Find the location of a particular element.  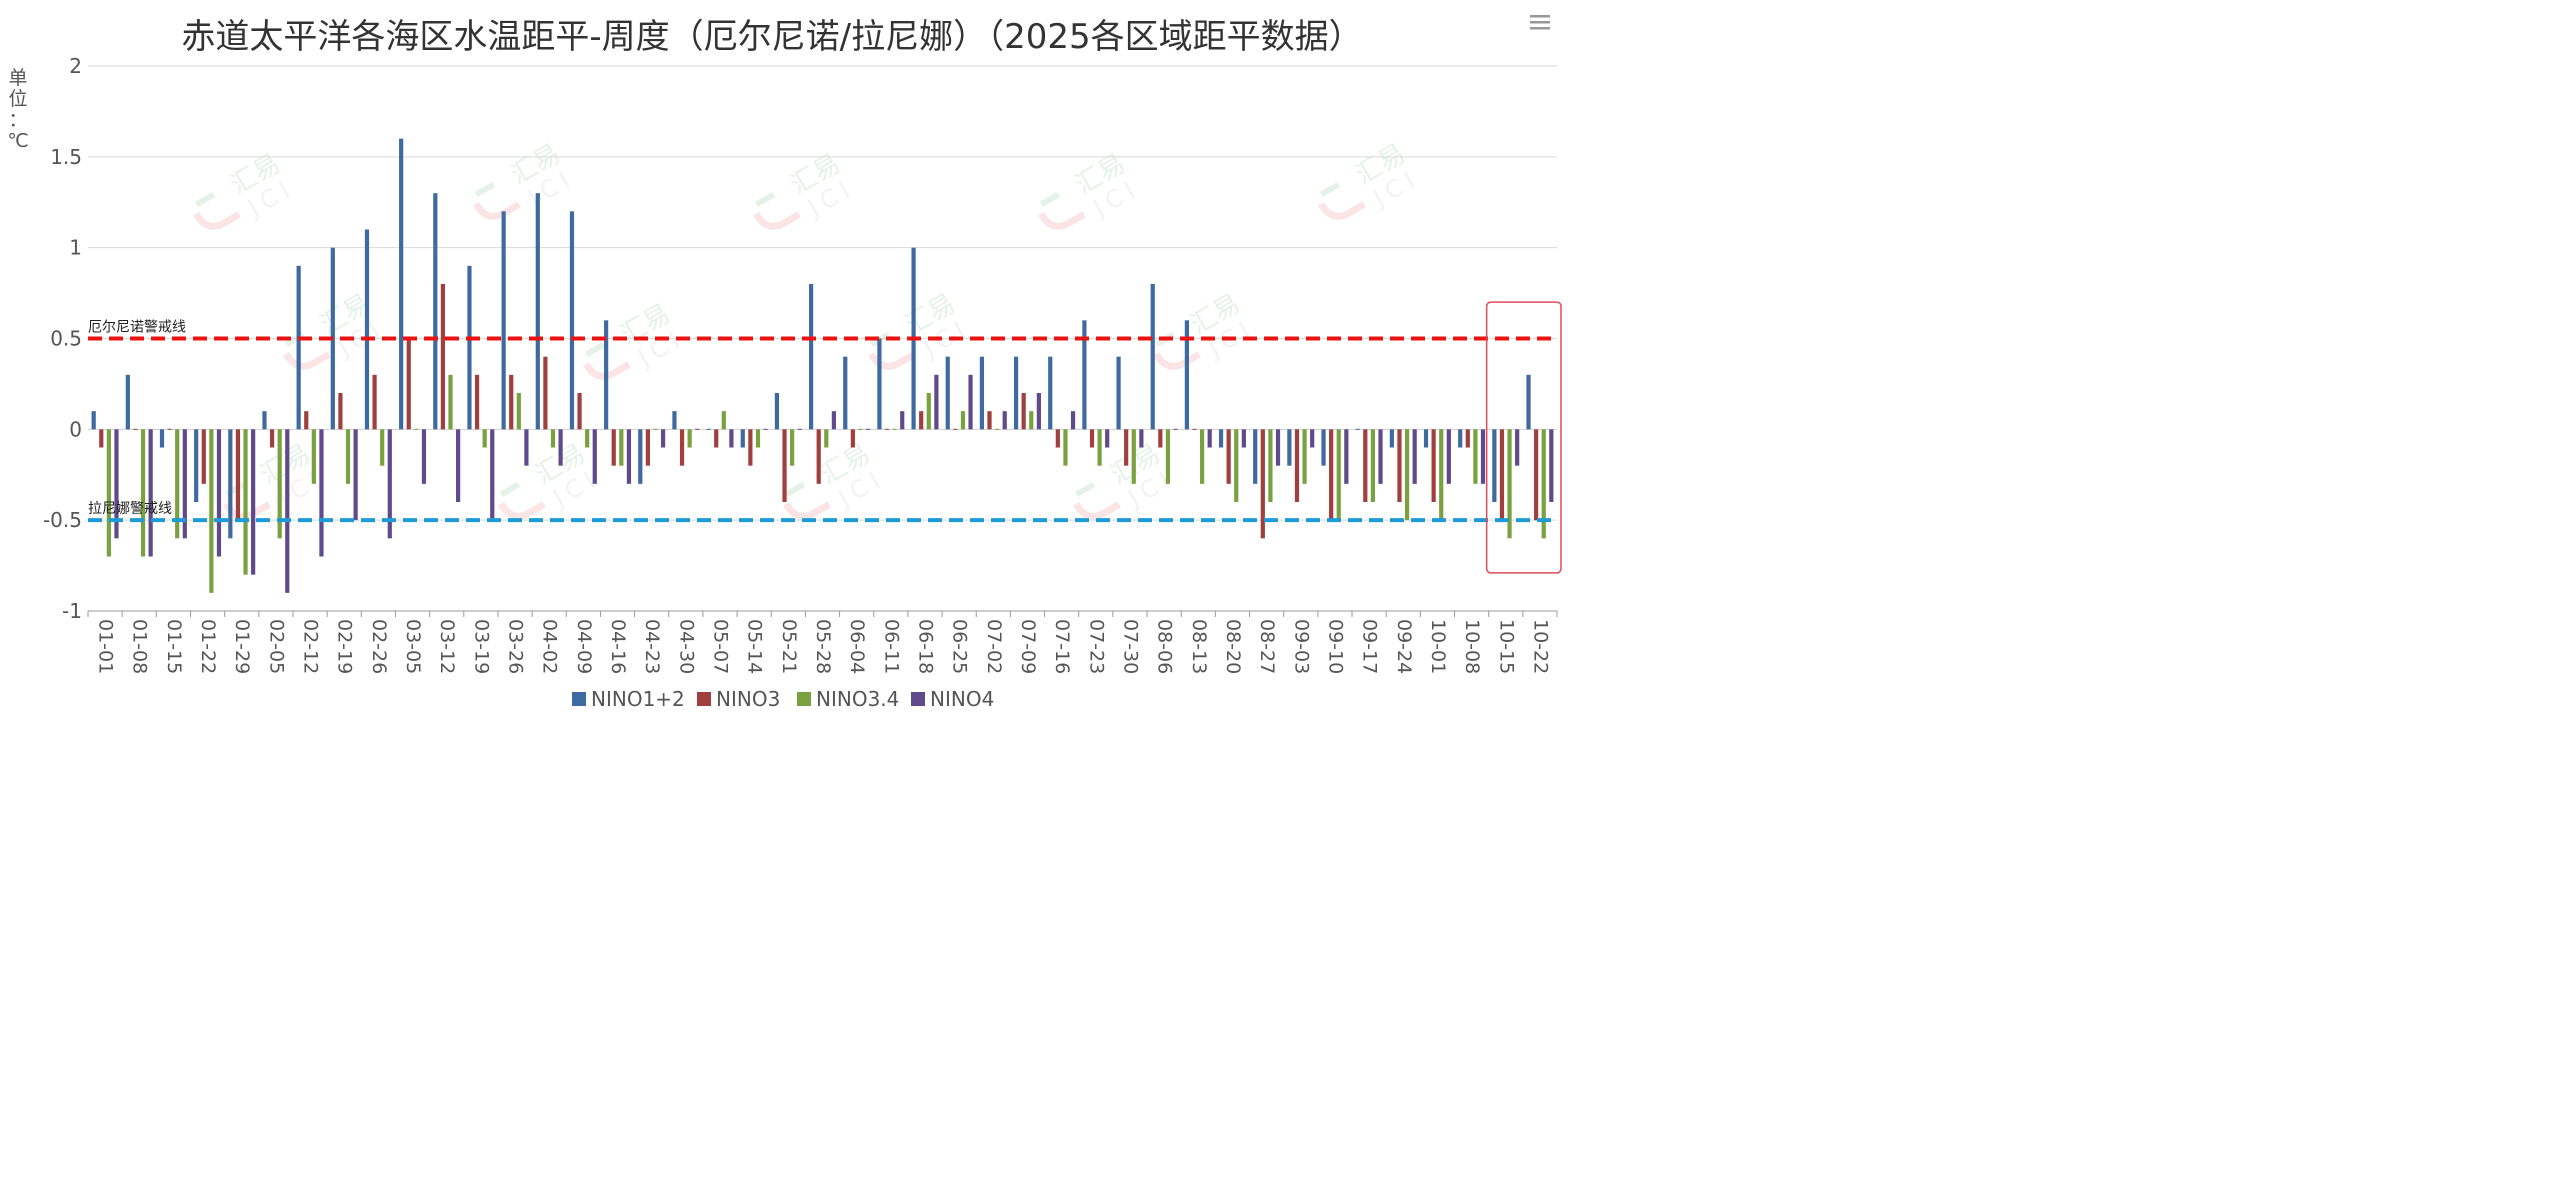

legend-item-nino3: NINO3 is located at coordinates (738, 699).